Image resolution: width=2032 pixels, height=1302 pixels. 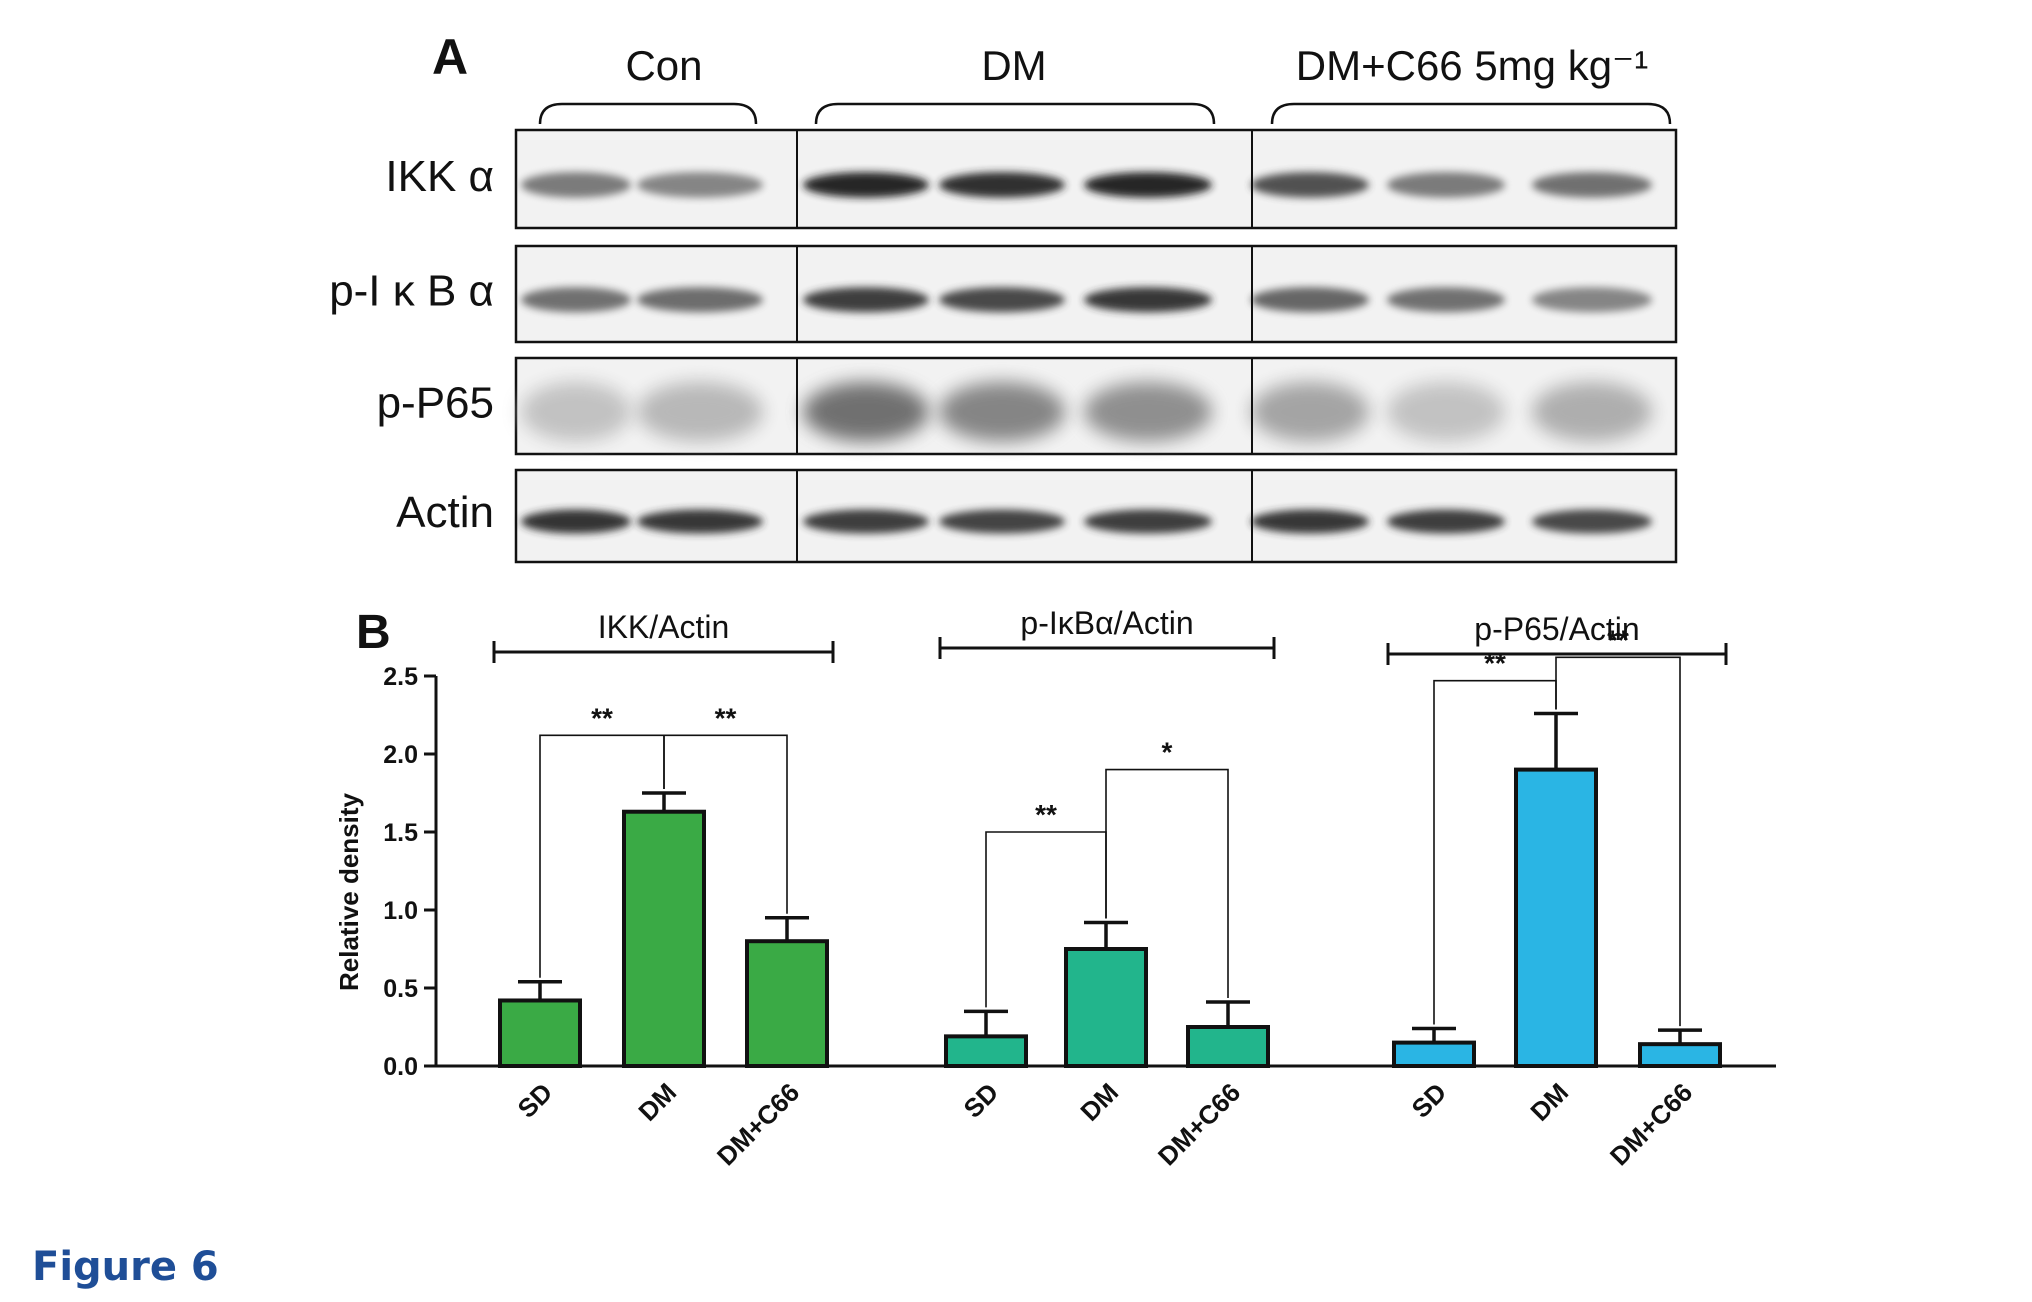 What do you see at coordinates (1167, 752) in the screenshot?
I see `significance-label: *` at bounding box center [1167, 752].